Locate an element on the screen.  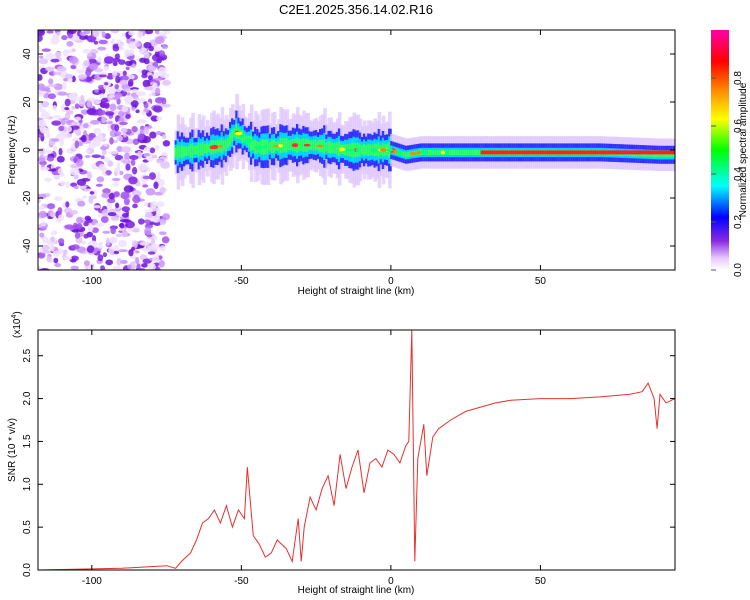
figure-title: C2E1.2025.356.14.02.R16 is located at coordinates (356, 9).